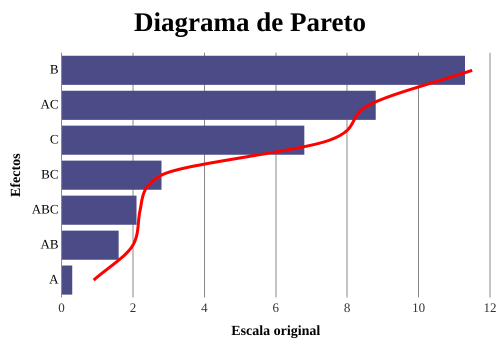  I want to click on x-tick-label: 0, so click(61, 307).